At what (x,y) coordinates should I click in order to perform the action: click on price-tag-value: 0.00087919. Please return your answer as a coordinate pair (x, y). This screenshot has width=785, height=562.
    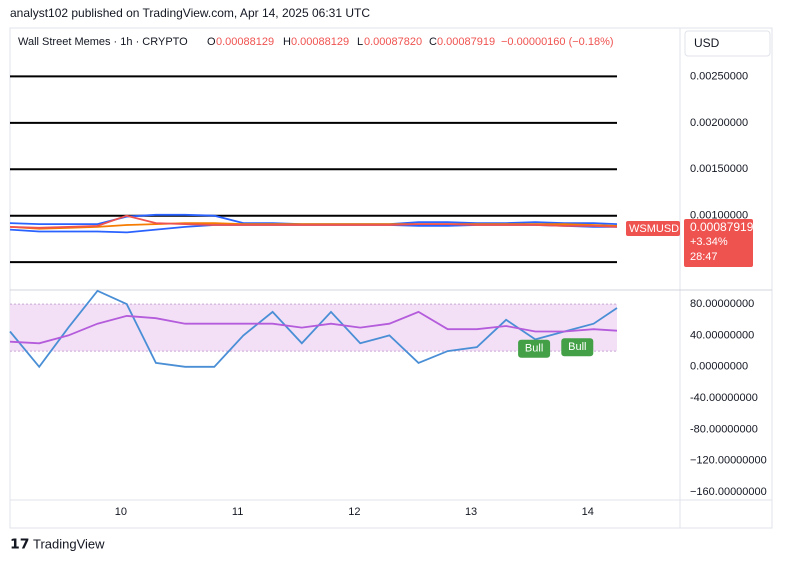
    Looking at the image, I should click on (722, 227).